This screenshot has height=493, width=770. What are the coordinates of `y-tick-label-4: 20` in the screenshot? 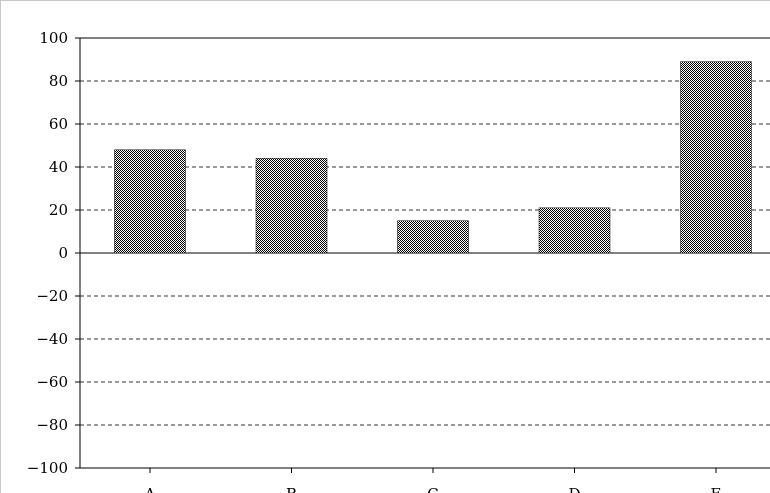 It's located at (58, 210).